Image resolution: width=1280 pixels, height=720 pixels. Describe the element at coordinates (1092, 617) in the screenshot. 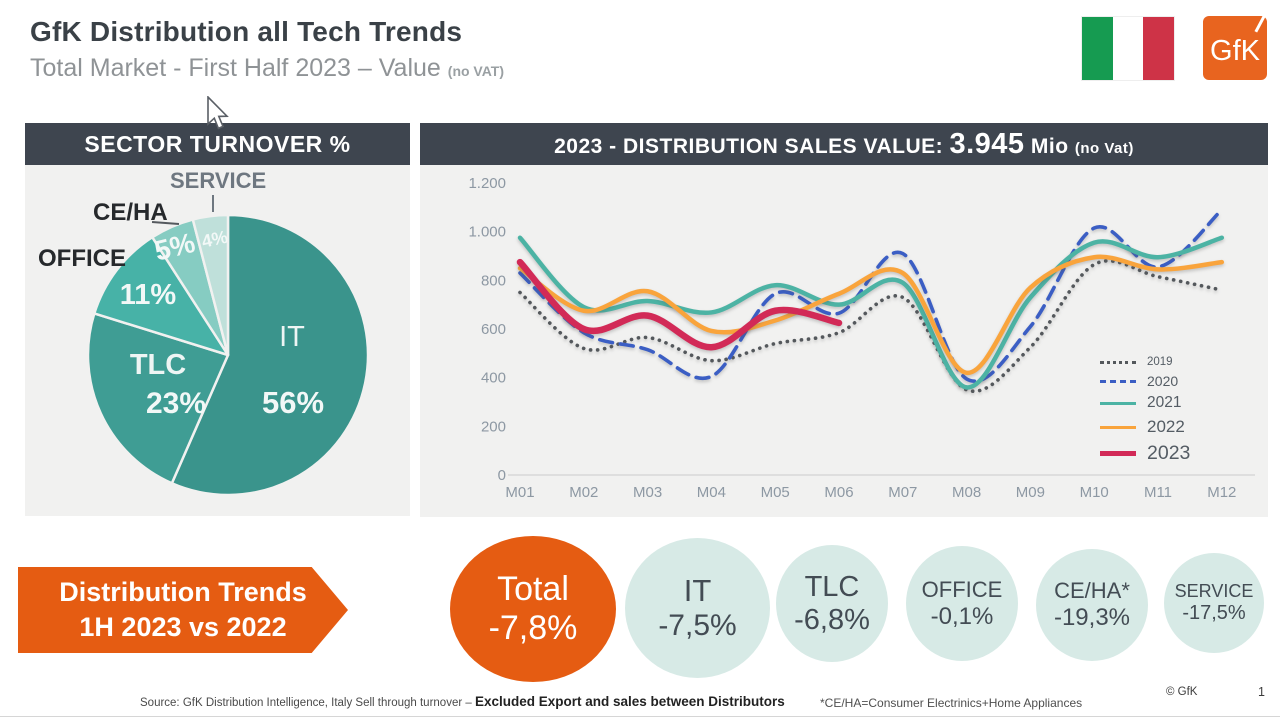

I see `trend-value: -19,3%` at that location.